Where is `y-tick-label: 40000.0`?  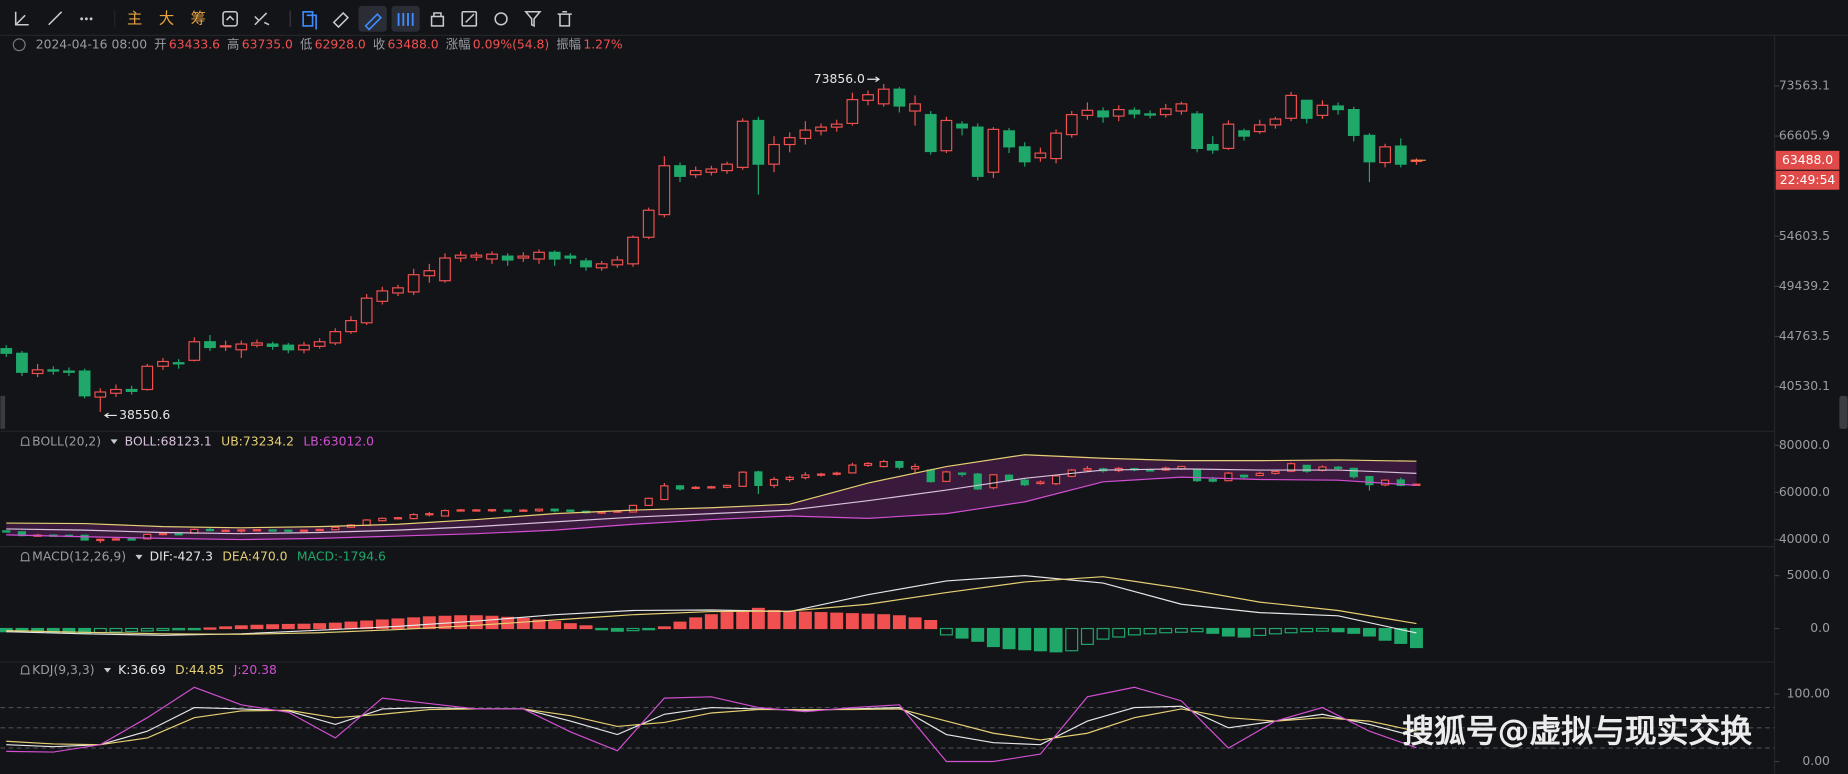
y-tick-label: 40000.0 is located at coordinates (1804, 539).